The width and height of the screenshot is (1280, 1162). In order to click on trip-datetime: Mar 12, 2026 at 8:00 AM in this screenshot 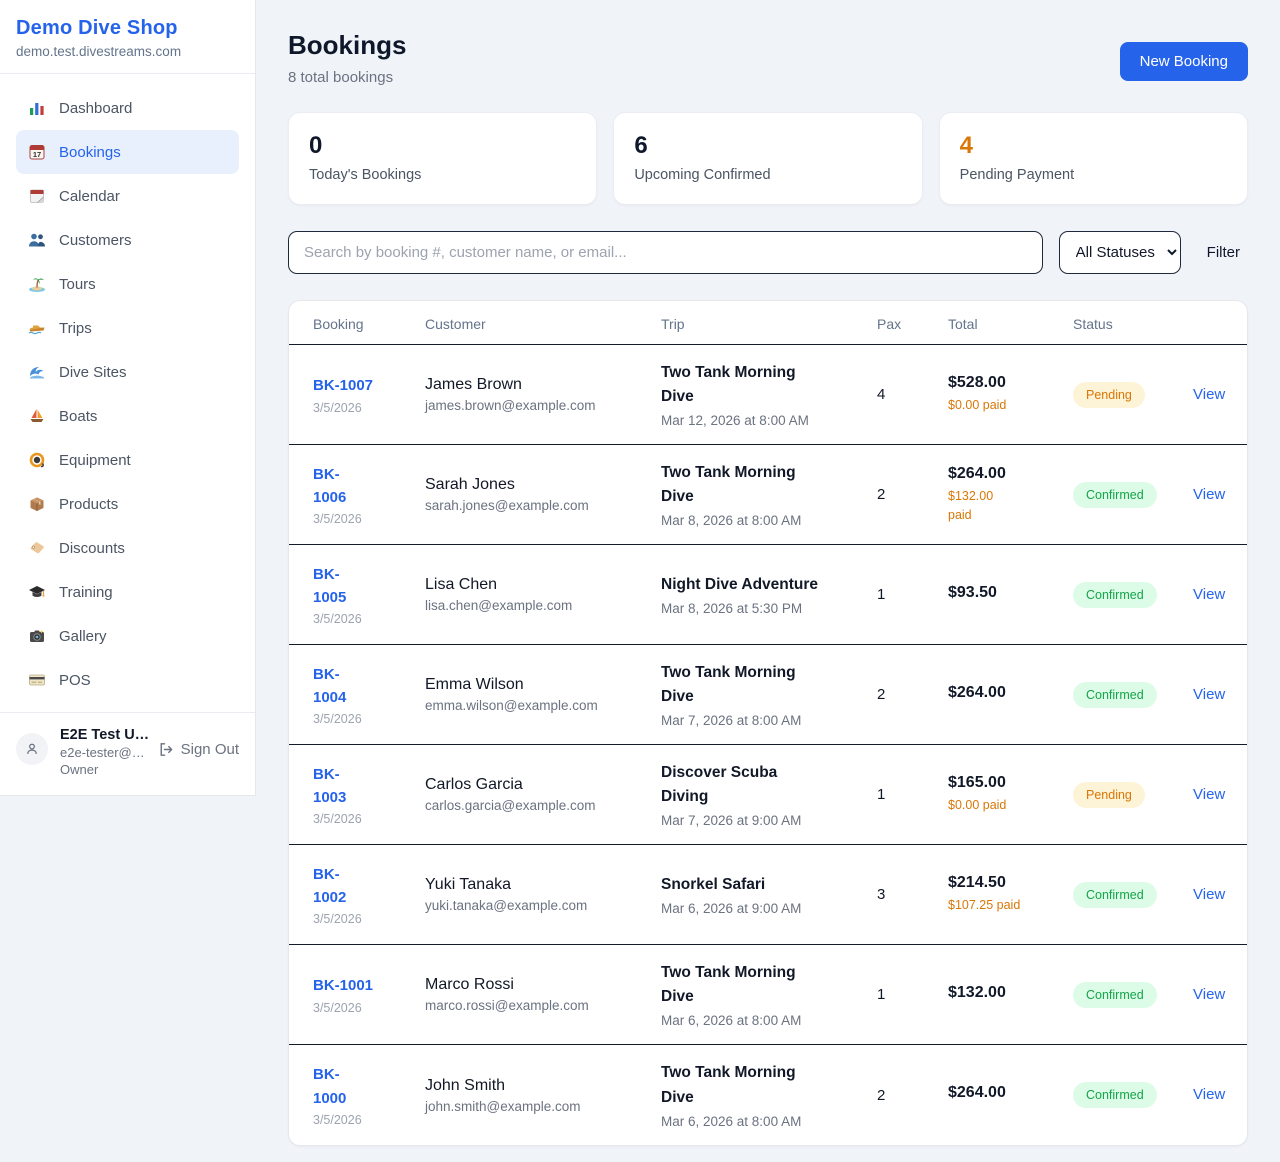, I will do `click(735, 421)`.